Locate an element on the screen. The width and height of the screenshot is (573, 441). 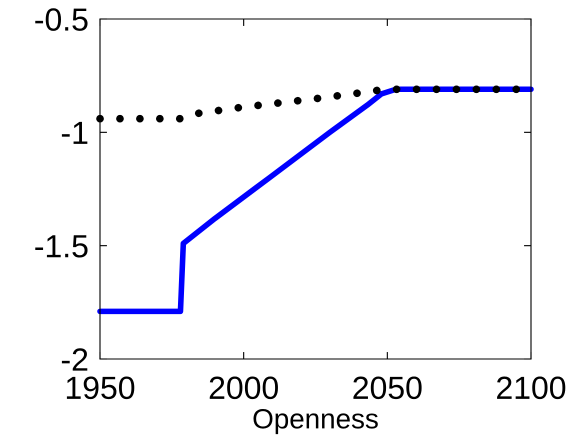
y-tick-label: -1.5 is located at coordinates (61, 246).